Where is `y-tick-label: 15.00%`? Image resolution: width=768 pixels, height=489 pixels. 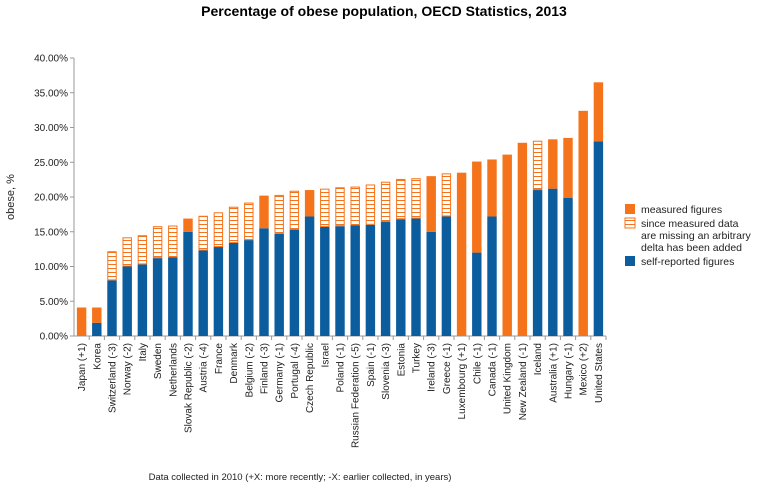
y-tick-label: 15.00% is located at coordinates (51, 232).